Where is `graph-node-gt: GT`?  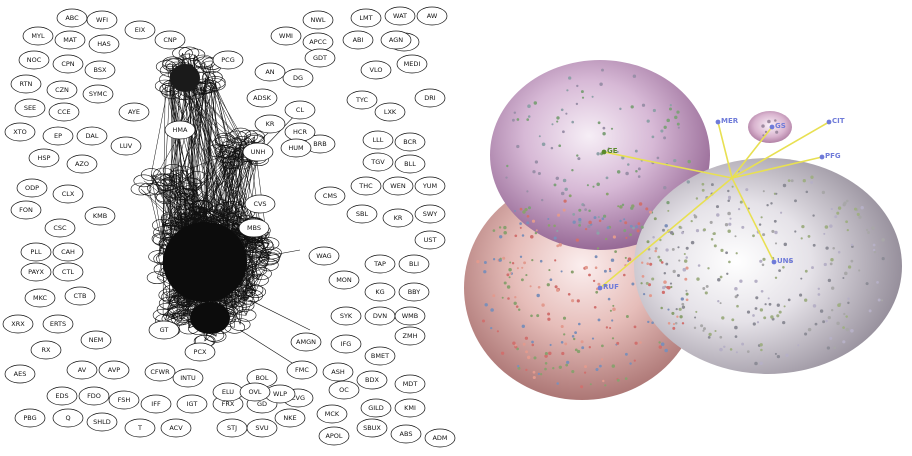 graph-node-gt: GT is located at coordinates (164, 330).